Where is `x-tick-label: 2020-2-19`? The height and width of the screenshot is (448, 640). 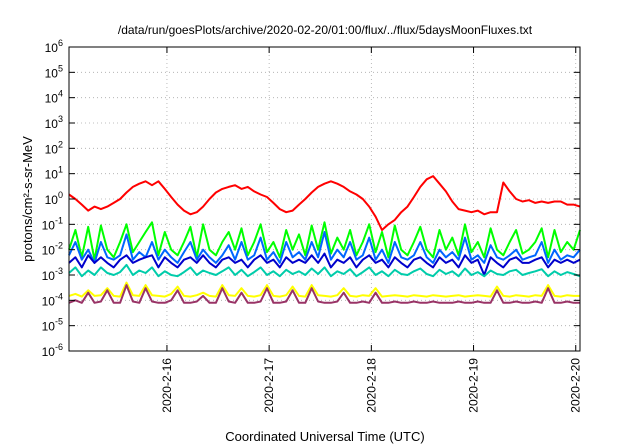
x-tick-label: 2020-2-19 is located at coordinates (474, 385).